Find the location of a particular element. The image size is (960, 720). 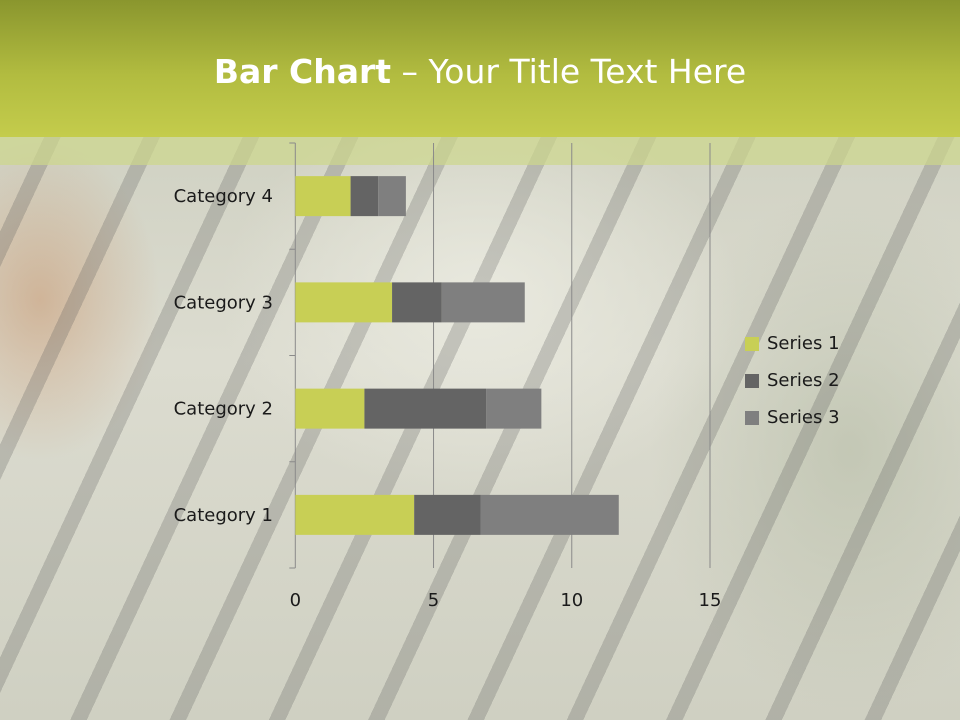

category-label: Category 1 is located at coordinates (223, 515).